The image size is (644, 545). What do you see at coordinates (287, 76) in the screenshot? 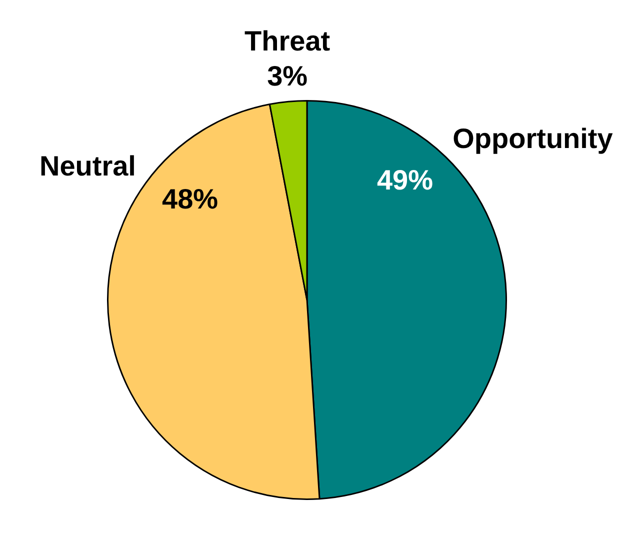
I see `data-label: 3%` at bounding box center [287, 76].